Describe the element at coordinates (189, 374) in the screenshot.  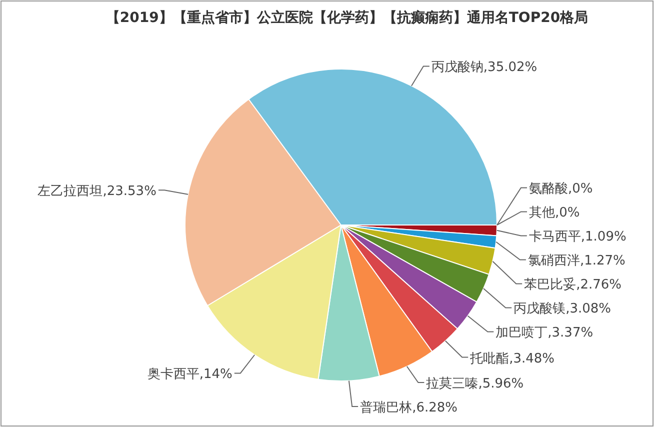
I see `slice-label: 奥卡西平,14%` at that location.